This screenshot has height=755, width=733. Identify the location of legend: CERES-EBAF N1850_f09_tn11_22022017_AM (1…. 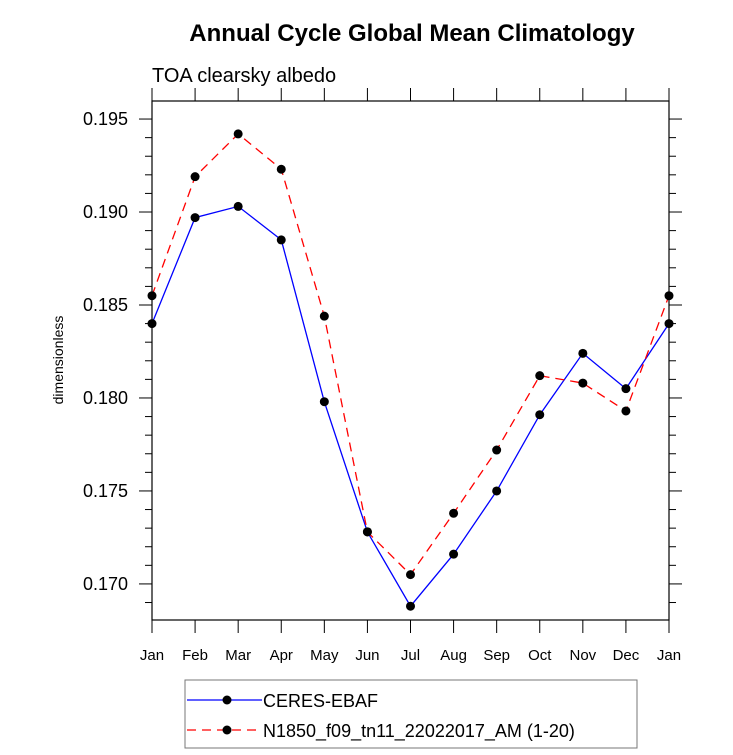
(411, 714).